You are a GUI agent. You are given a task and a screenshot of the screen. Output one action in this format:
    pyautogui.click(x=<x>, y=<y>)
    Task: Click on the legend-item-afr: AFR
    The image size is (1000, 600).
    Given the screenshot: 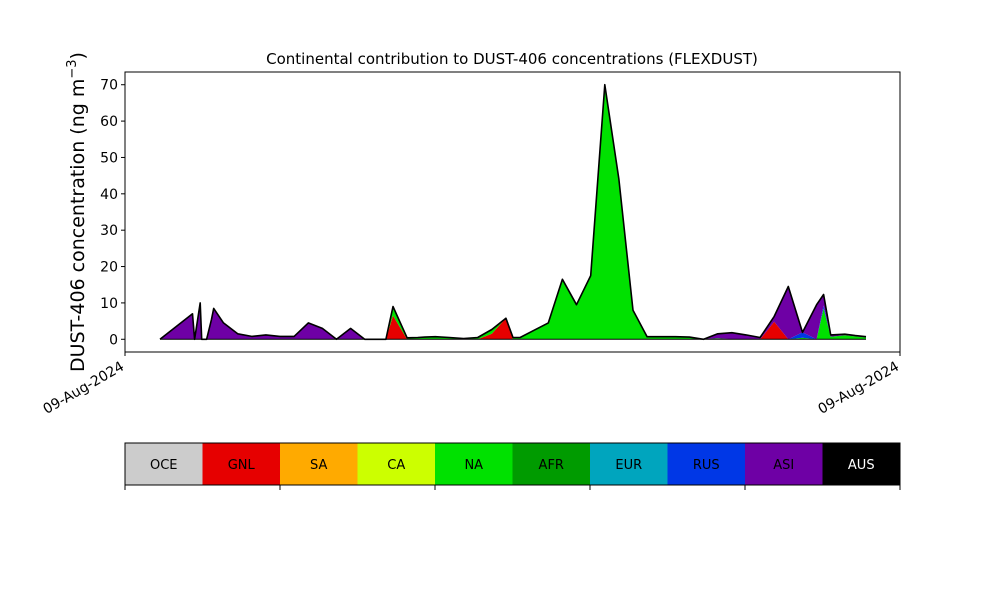 What is the action you would take?
    pyautogui.click(x=551, y=464)
    